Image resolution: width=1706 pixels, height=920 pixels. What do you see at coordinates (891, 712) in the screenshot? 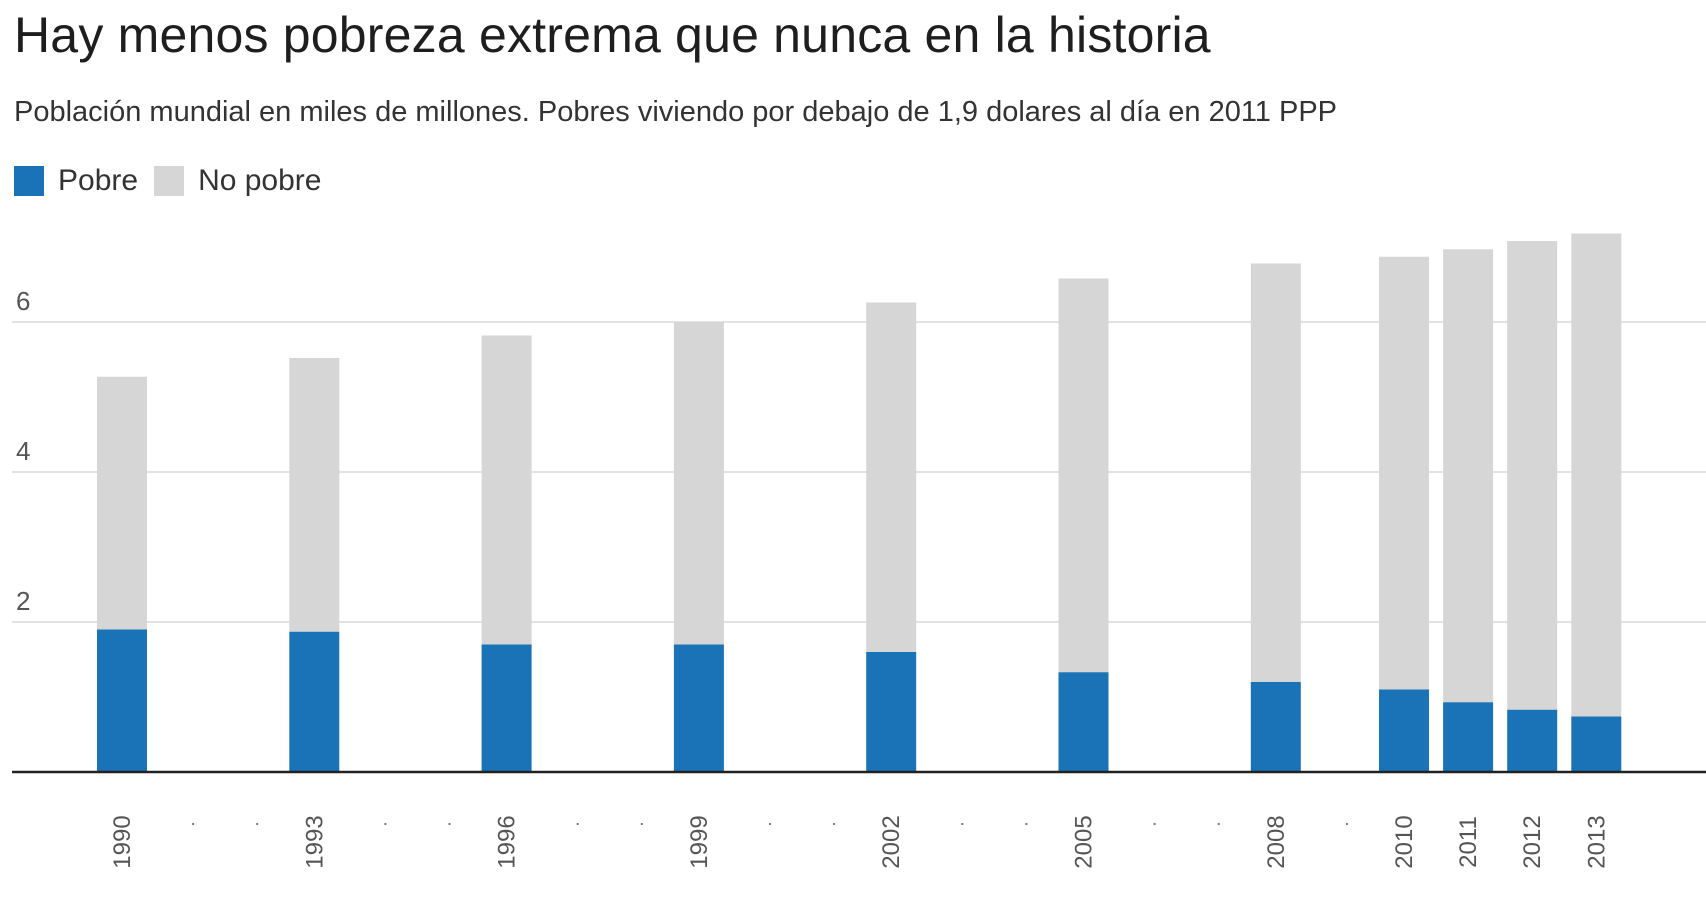
I see `bar-pobre-2002` at bounding box center [891, 712].